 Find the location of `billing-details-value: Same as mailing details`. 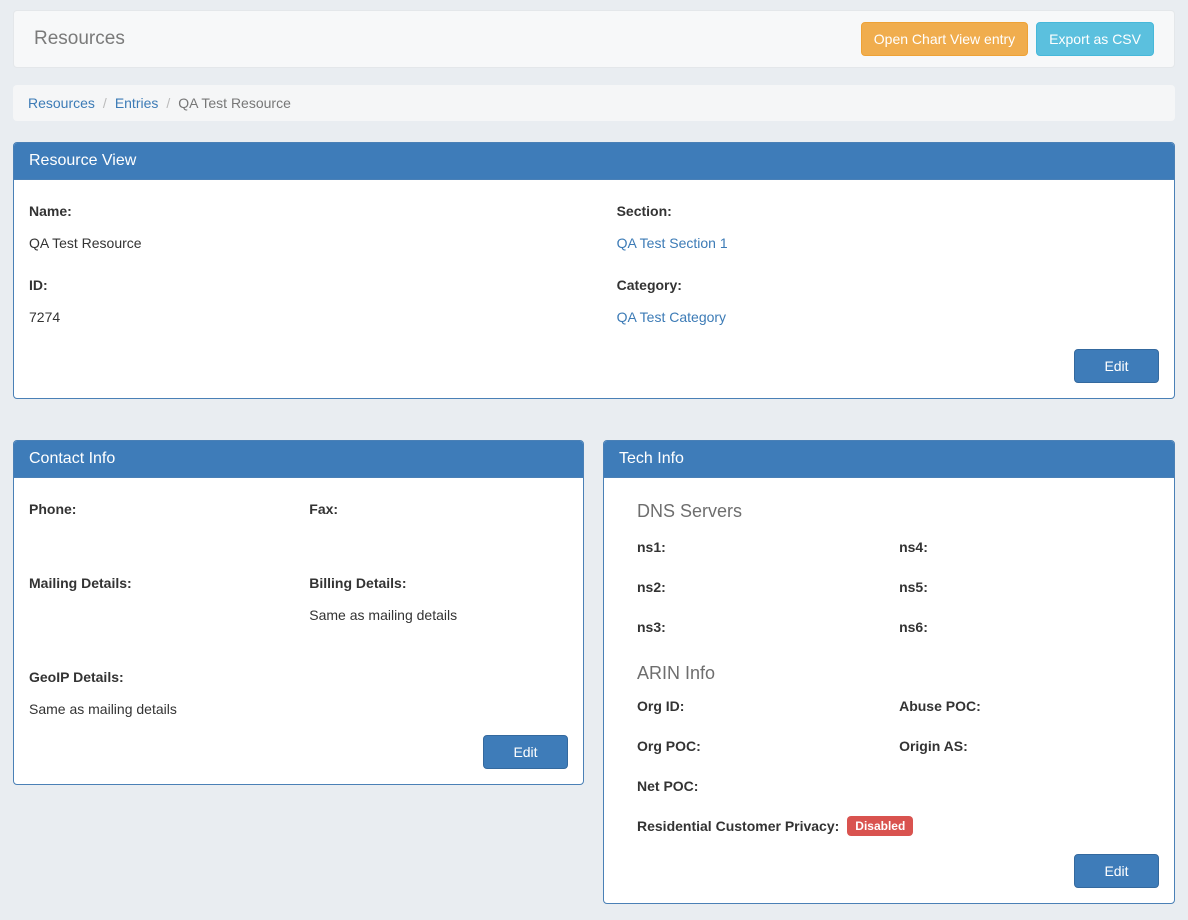

billing-details-value: Same as mailing details is located at coordinates (383, 615).